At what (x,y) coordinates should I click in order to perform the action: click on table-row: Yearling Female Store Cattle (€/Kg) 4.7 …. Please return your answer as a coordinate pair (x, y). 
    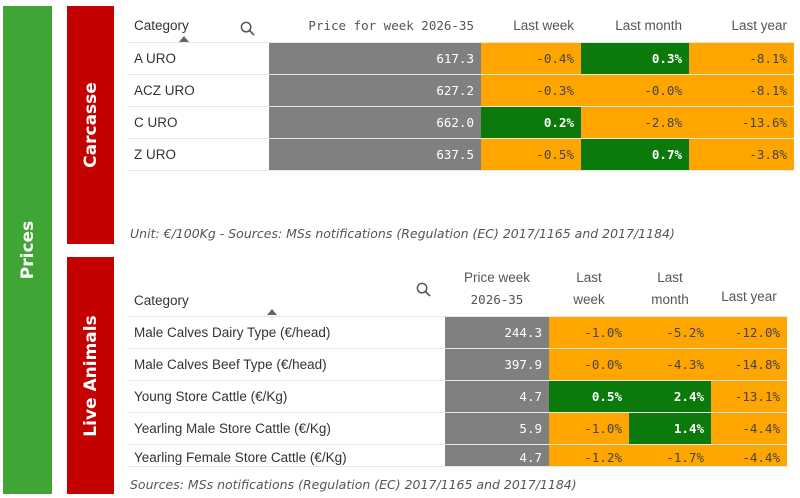
    Looking at the image, I should click on (457, 455).